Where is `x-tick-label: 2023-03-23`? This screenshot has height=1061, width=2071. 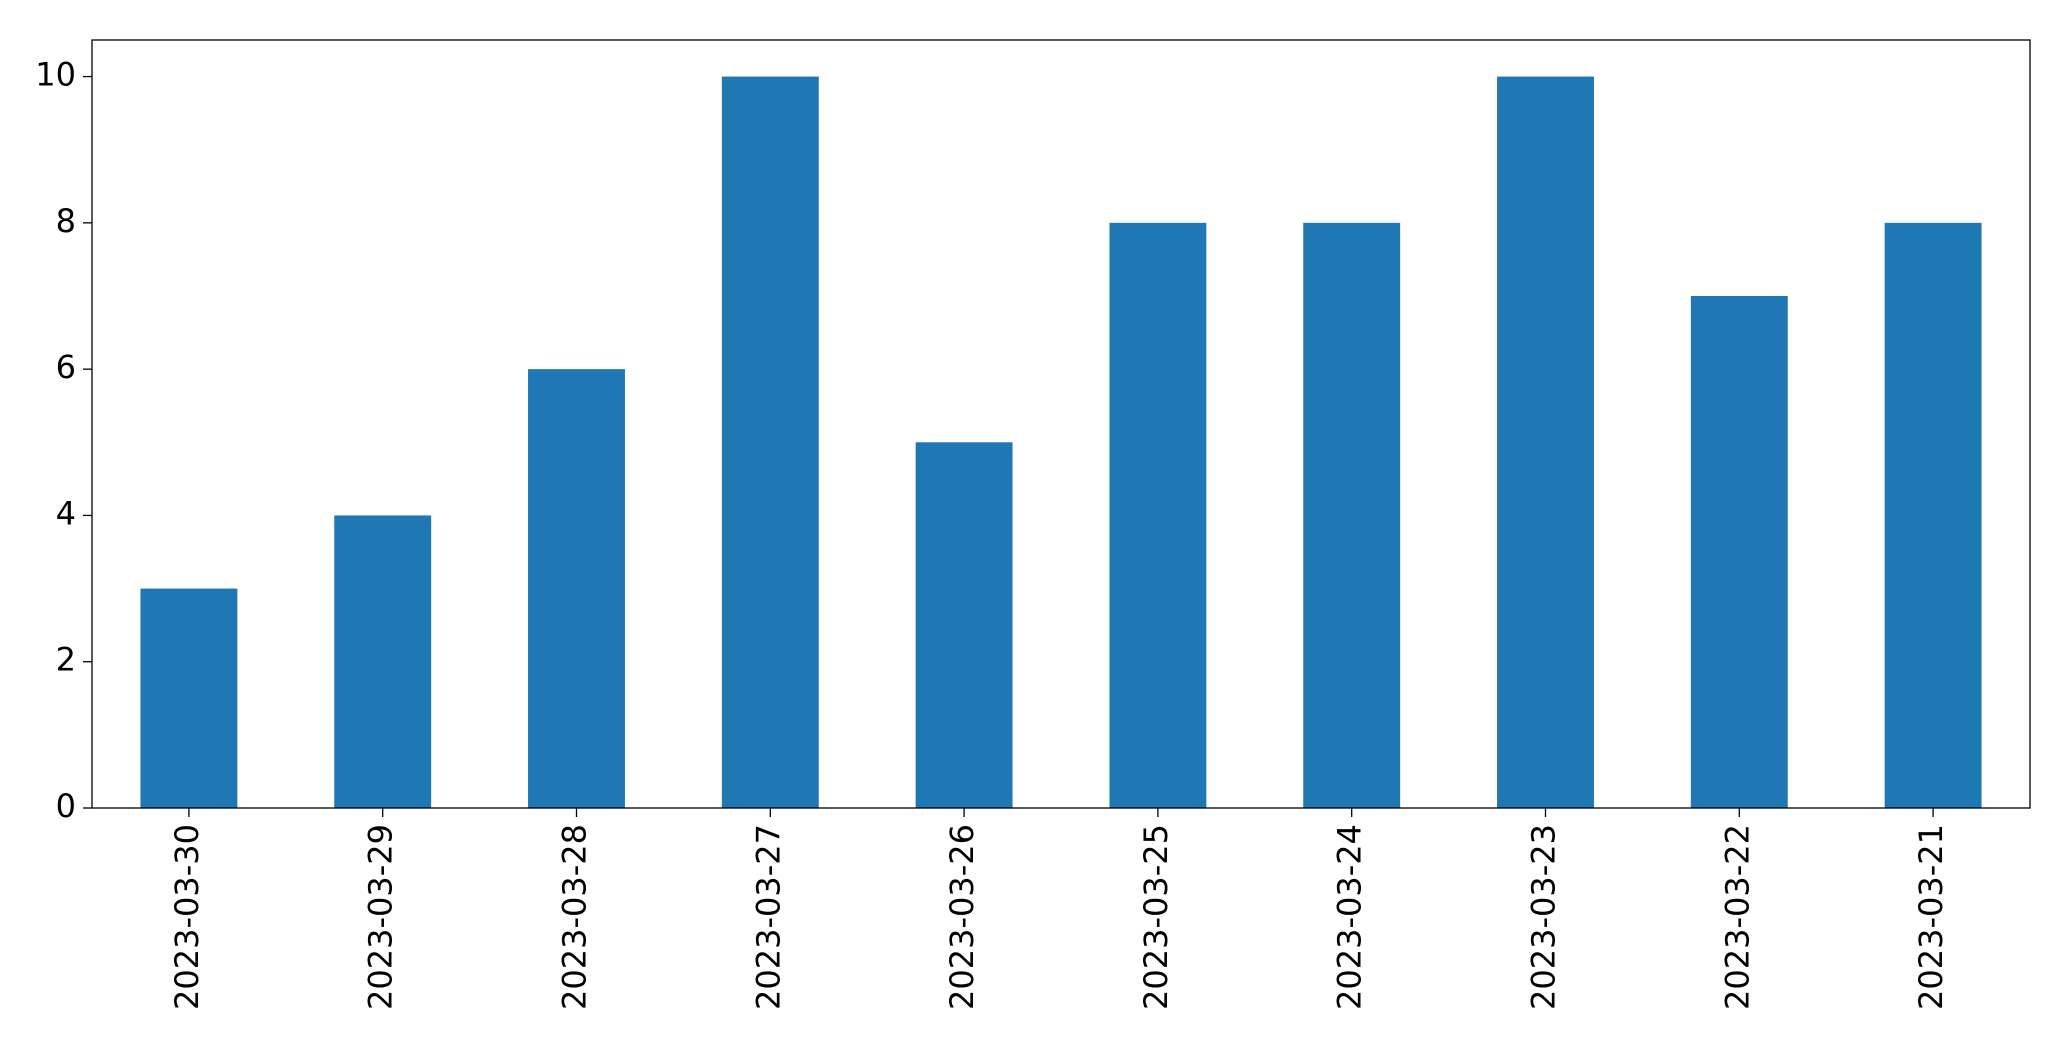
x-tick-label: 2023-03-23 is located at coordinates (1544, 917).